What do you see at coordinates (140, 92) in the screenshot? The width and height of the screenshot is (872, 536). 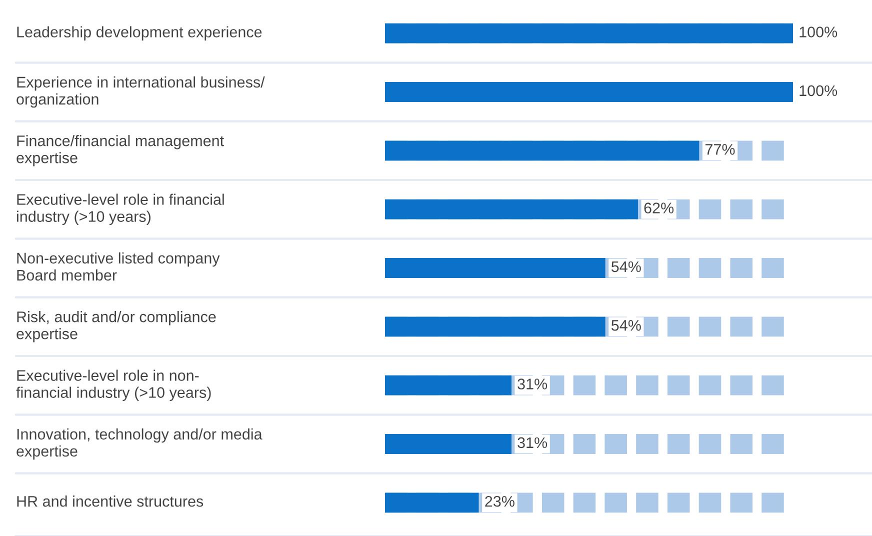 I see `y-tick-label: Experience in international business/ organization` at bounding box center [140, 92].